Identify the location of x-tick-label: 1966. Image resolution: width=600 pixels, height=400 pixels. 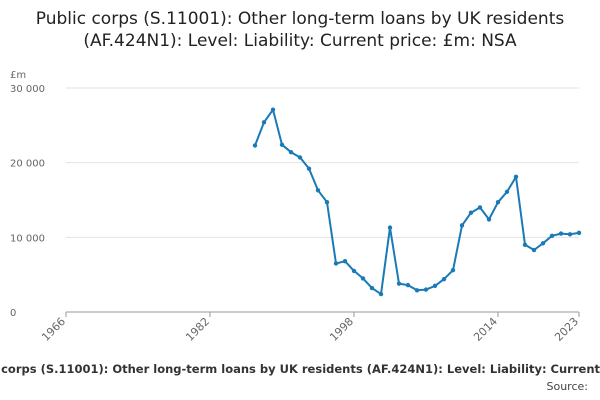
(53, 329).